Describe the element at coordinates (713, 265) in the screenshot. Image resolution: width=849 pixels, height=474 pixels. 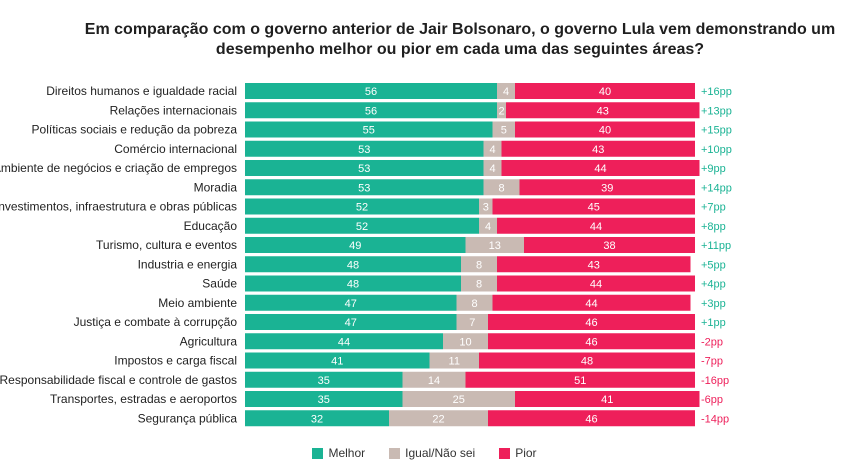
I see `difference-label: +5pp` at that location.